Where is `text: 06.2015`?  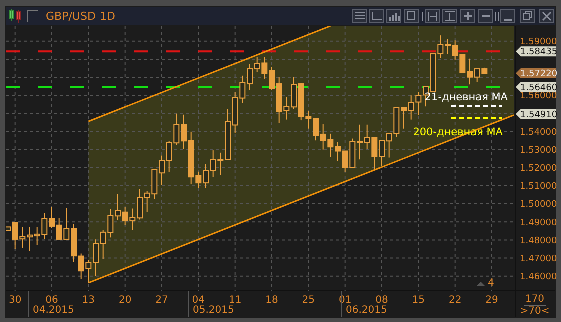
text: 06.2015 is located at coordinates (367, 310).